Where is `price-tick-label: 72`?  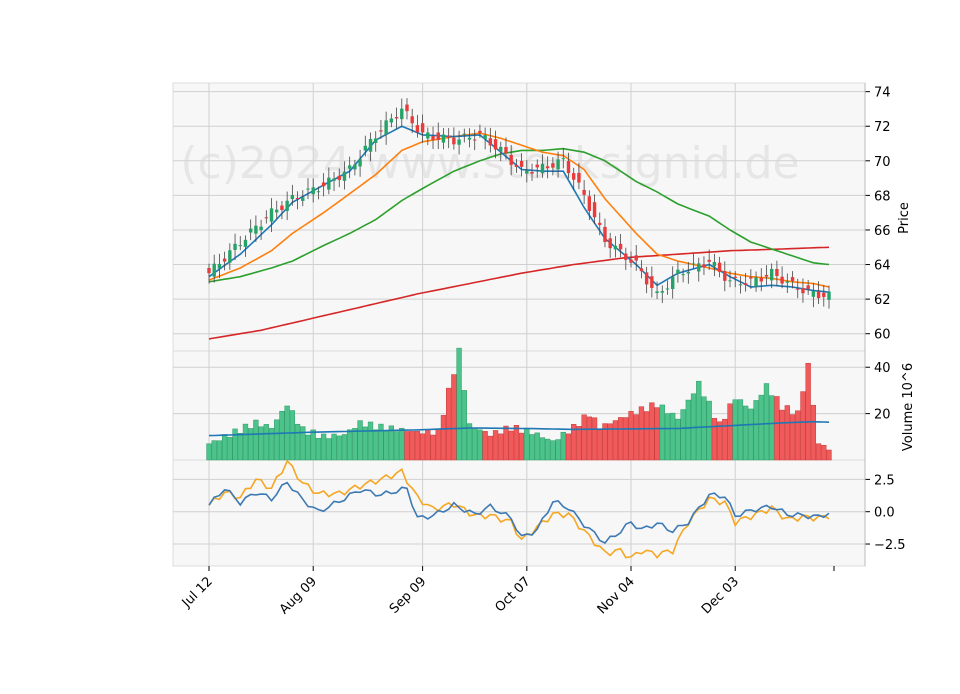
price-tick-label: 72 is located at coordinates (882, 127).